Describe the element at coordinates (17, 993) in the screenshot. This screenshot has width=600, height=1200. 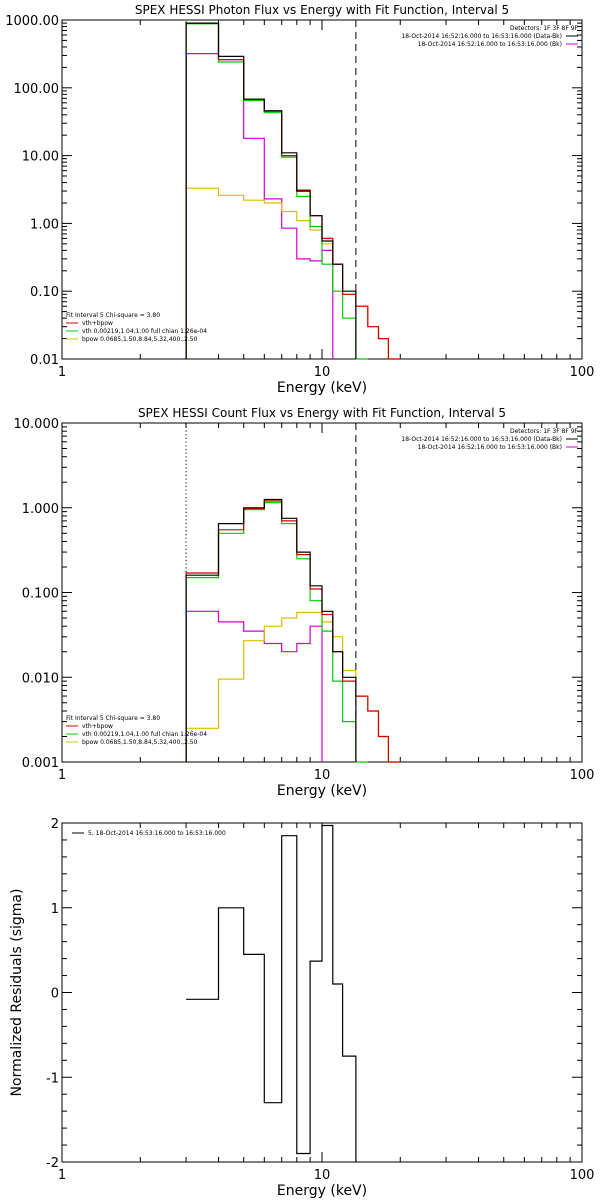
I see `y-axis-label: Normalized Residuals (sigma)` at that location.